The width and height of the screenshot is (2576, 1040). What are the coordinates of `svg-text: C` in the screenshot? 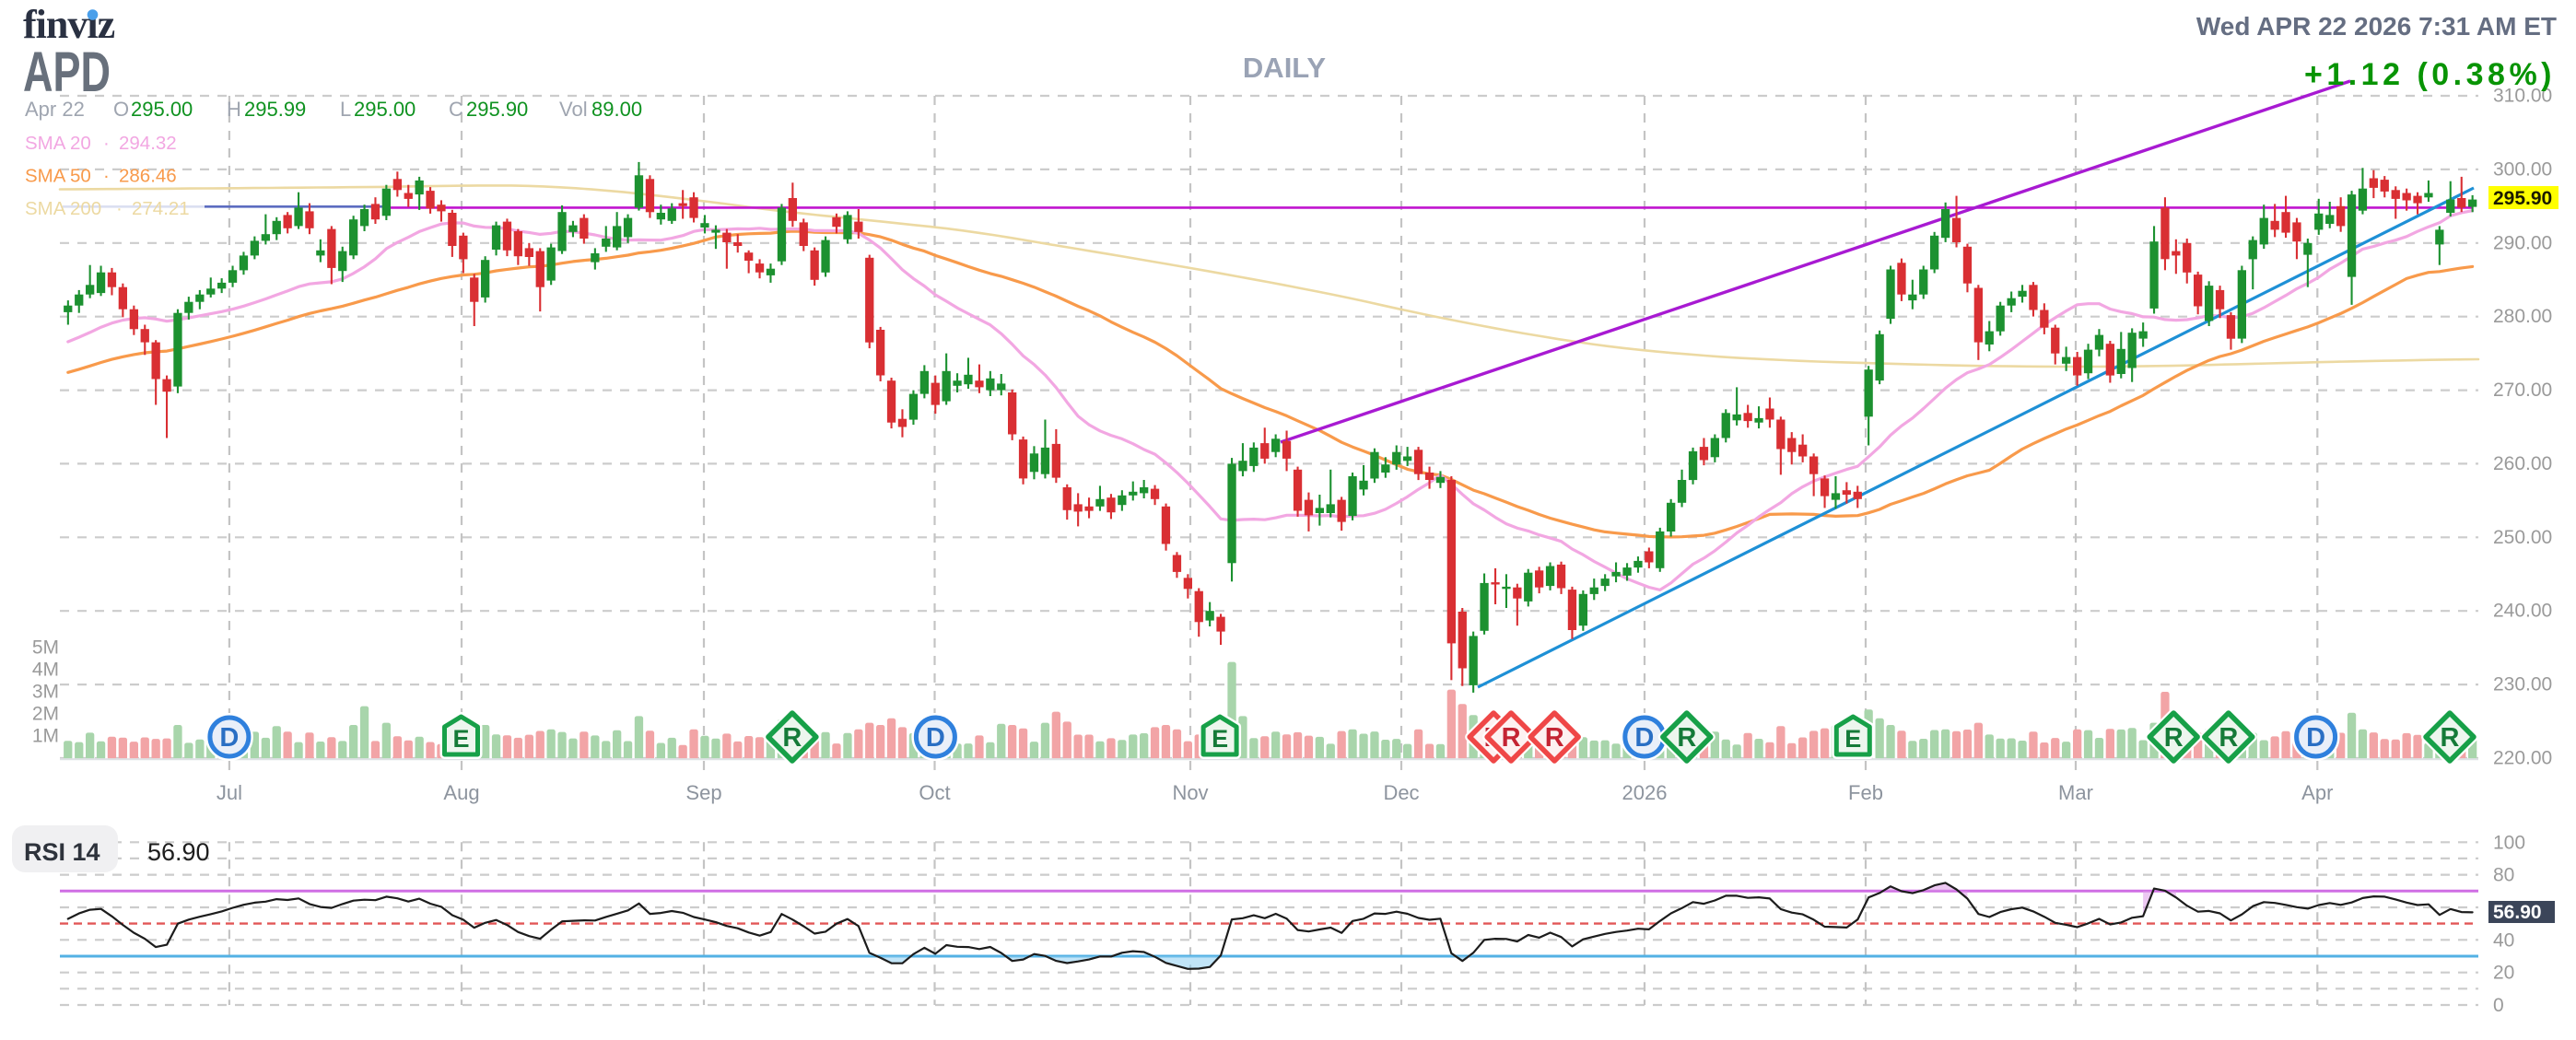 It's located at (456, 109).